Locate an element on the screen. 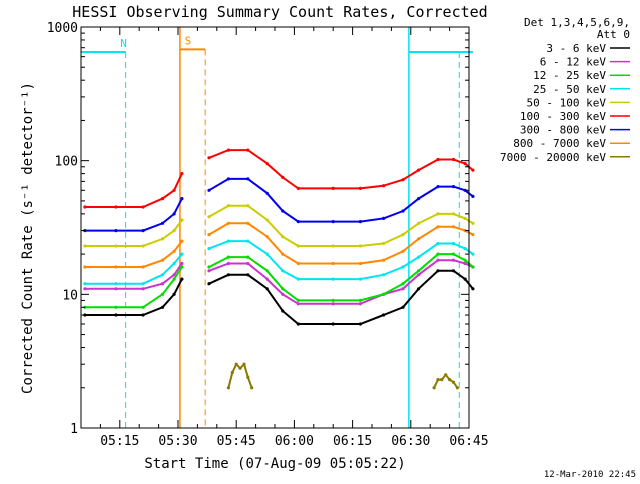 The image size is (640, 484). x-tick-label: 06:45 is located at coordinates (468, 441).